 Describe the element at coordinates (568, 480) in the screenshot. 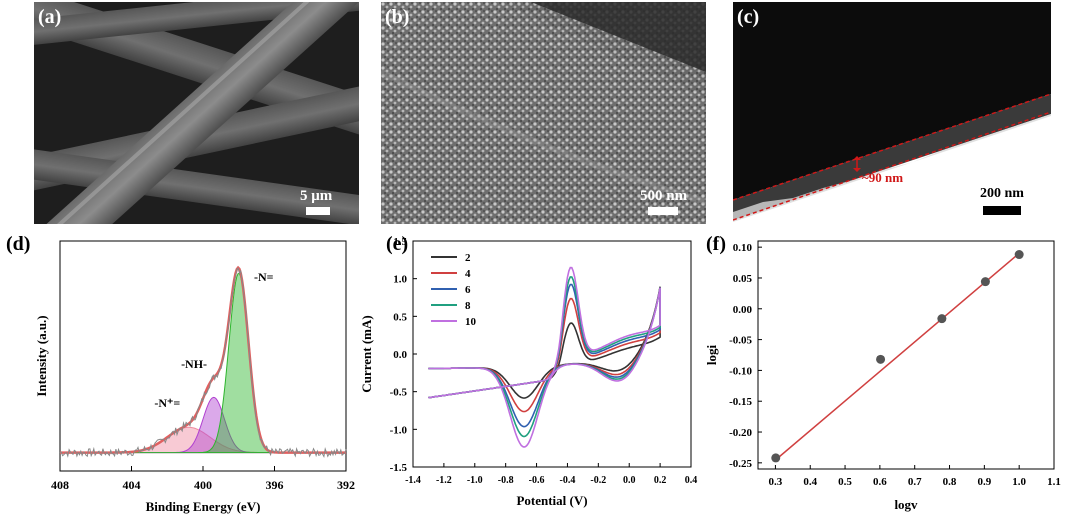

I see `x-tick-label: -0.4` at that location.